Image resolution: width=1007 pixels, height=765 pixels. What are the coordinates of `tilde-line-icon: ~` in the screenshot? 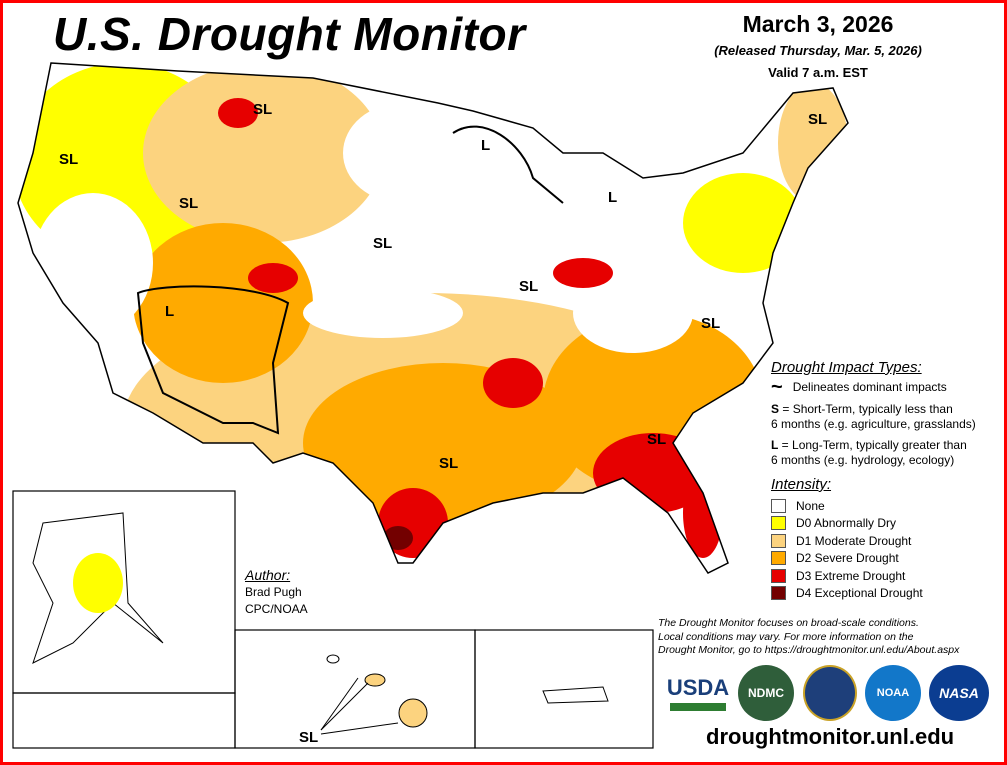 It's located at (777, 387).